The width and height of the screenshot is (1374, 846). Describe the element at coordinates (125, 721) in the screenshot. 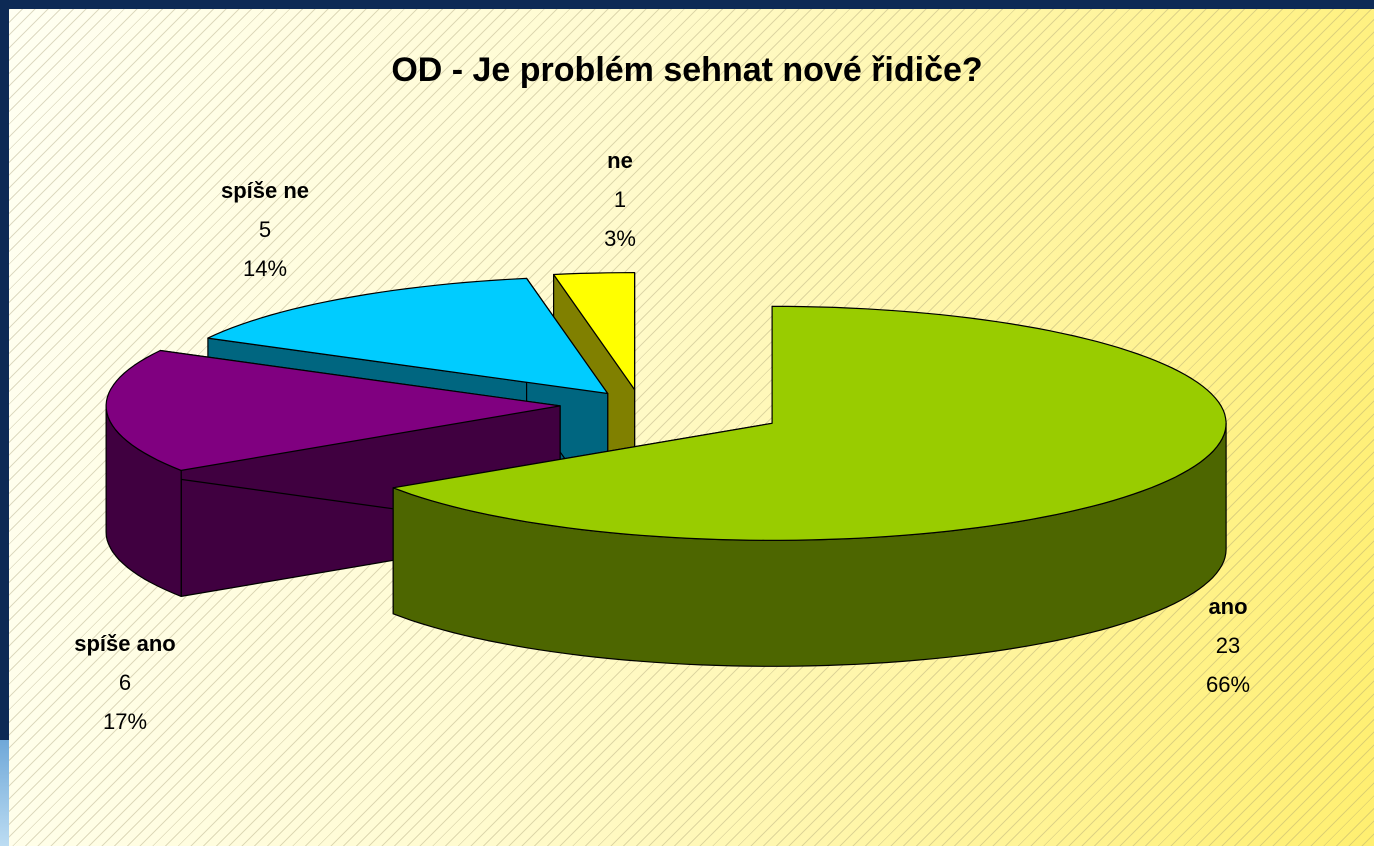

I see `label-share: 17%` at that location.